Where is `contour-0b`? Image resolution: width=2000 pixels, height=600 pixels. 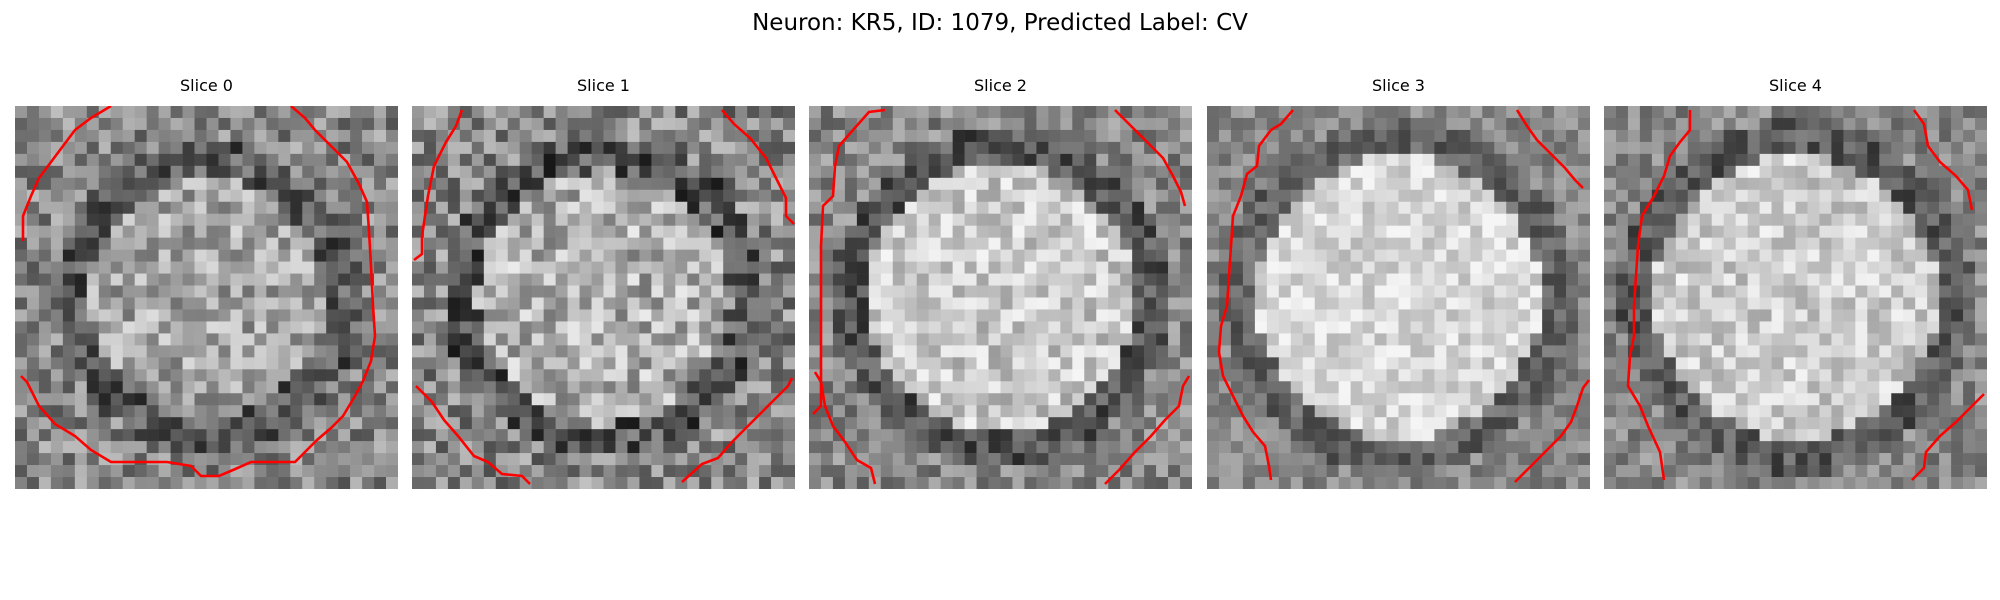 contour-0b is located at coordinates (198, 292).